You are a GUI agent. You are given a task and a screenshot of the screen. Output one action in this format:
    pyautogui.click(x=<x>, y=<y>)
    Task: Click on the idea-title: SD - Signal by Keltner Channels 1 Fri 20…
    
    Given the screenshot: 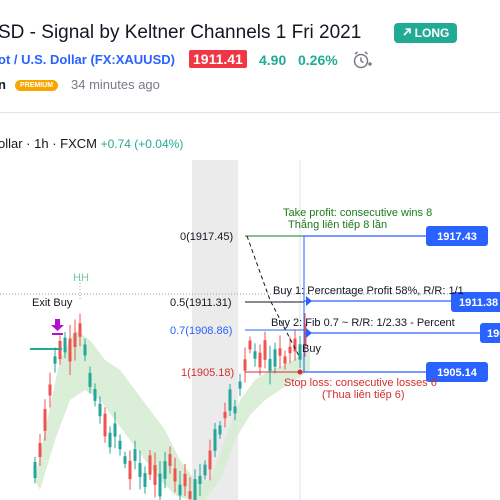 What is the action you would take?
    pyautogui.click(x=181, y=32)
    